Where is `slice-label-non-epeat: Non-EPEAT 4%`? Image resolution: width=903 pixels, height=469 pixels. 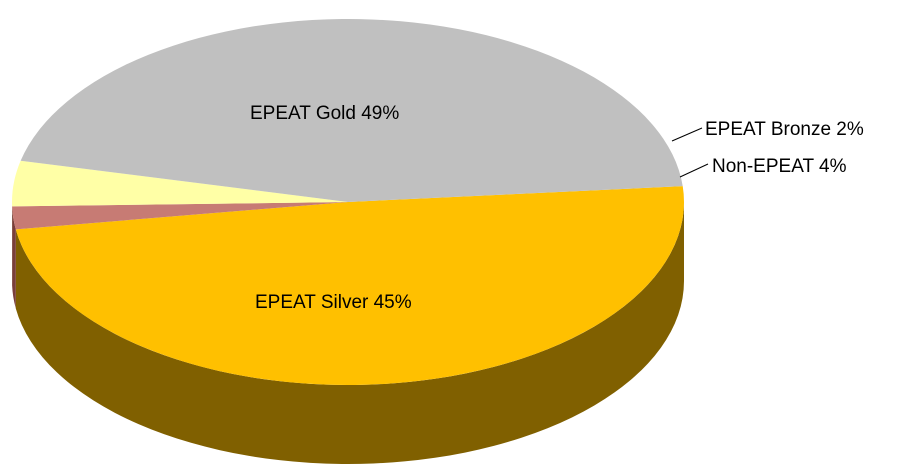
slice-label-non-epeat: Non-EPEAT 4% is located at coordinates (779, 166).